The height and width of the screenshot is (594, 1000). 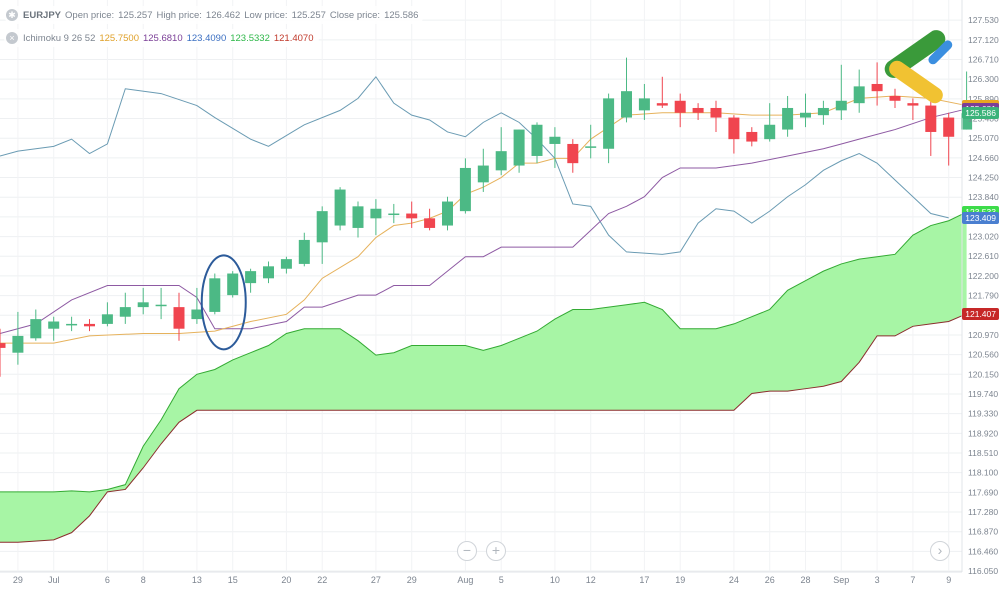 I want to click on legend-symbol: EURJPY, so click(x=42, y=15).